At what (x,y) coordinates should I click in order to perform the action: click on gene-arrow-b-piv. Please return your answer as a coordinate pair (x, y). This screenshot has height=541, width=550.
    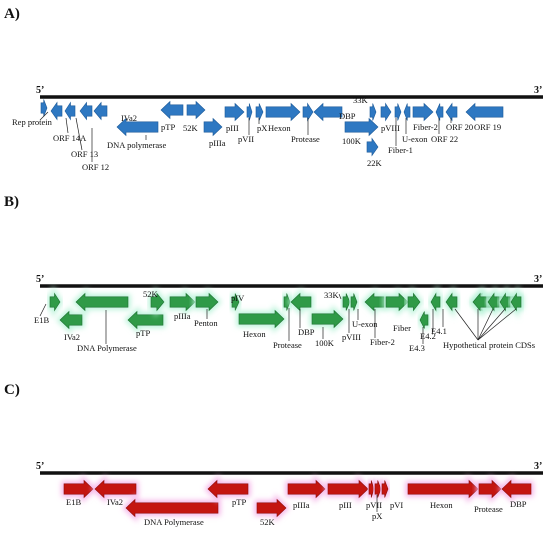
    Looking at the image, I should click on (235, 302).